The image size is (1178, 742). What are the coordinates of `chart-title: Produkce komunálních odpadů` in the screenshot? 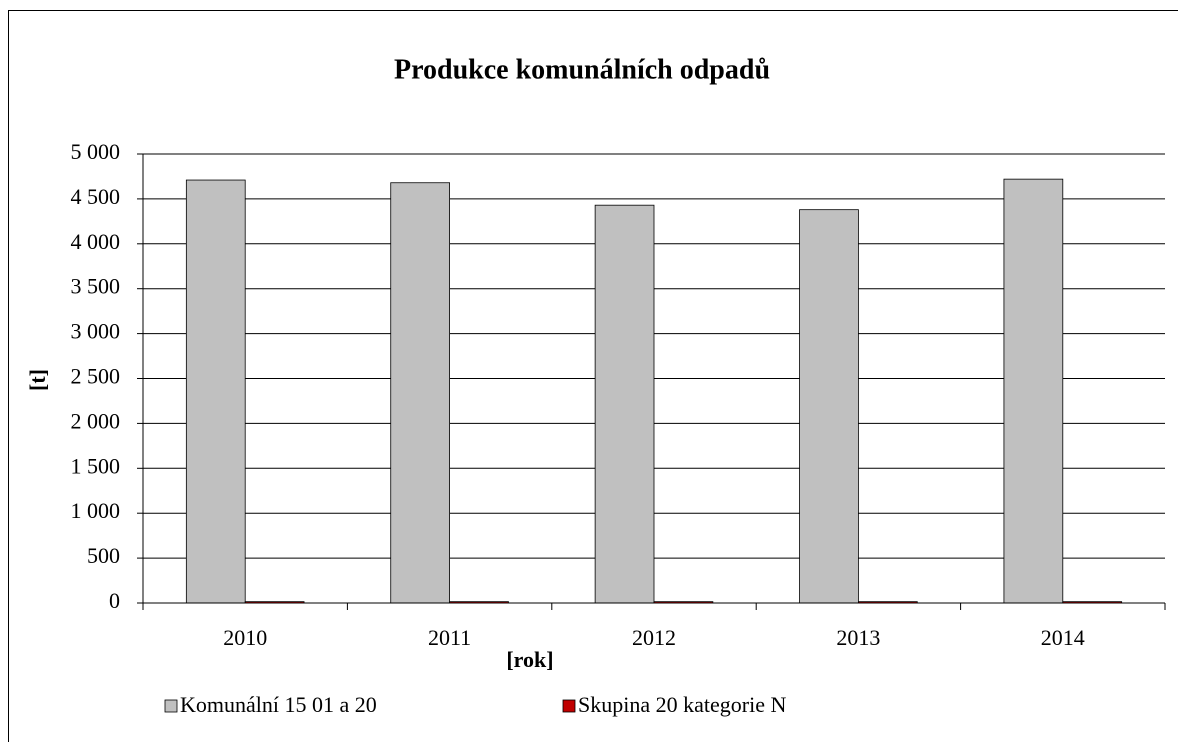 It's located at (582, 69).